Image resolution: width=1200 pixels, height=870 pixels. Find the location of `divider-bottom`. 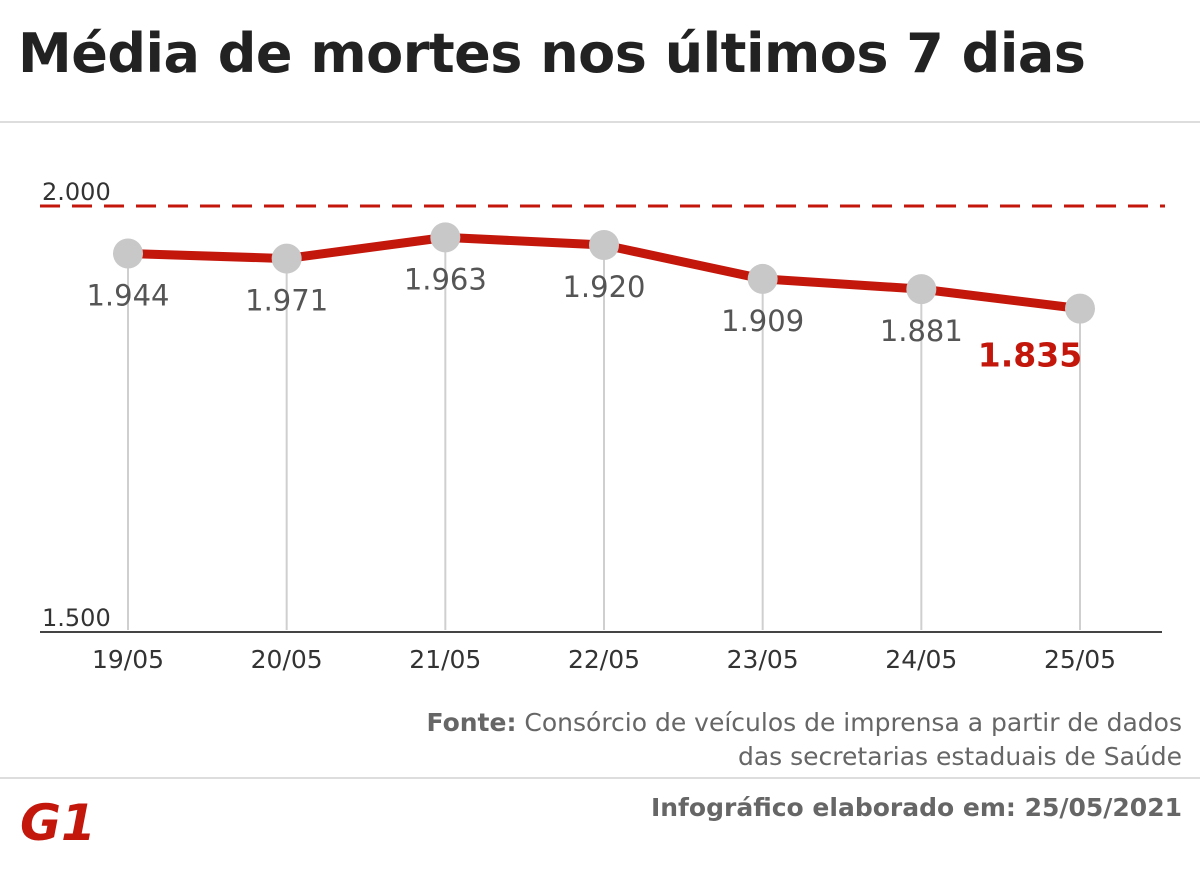

divider-bottom is located at coordinates (600, 778).